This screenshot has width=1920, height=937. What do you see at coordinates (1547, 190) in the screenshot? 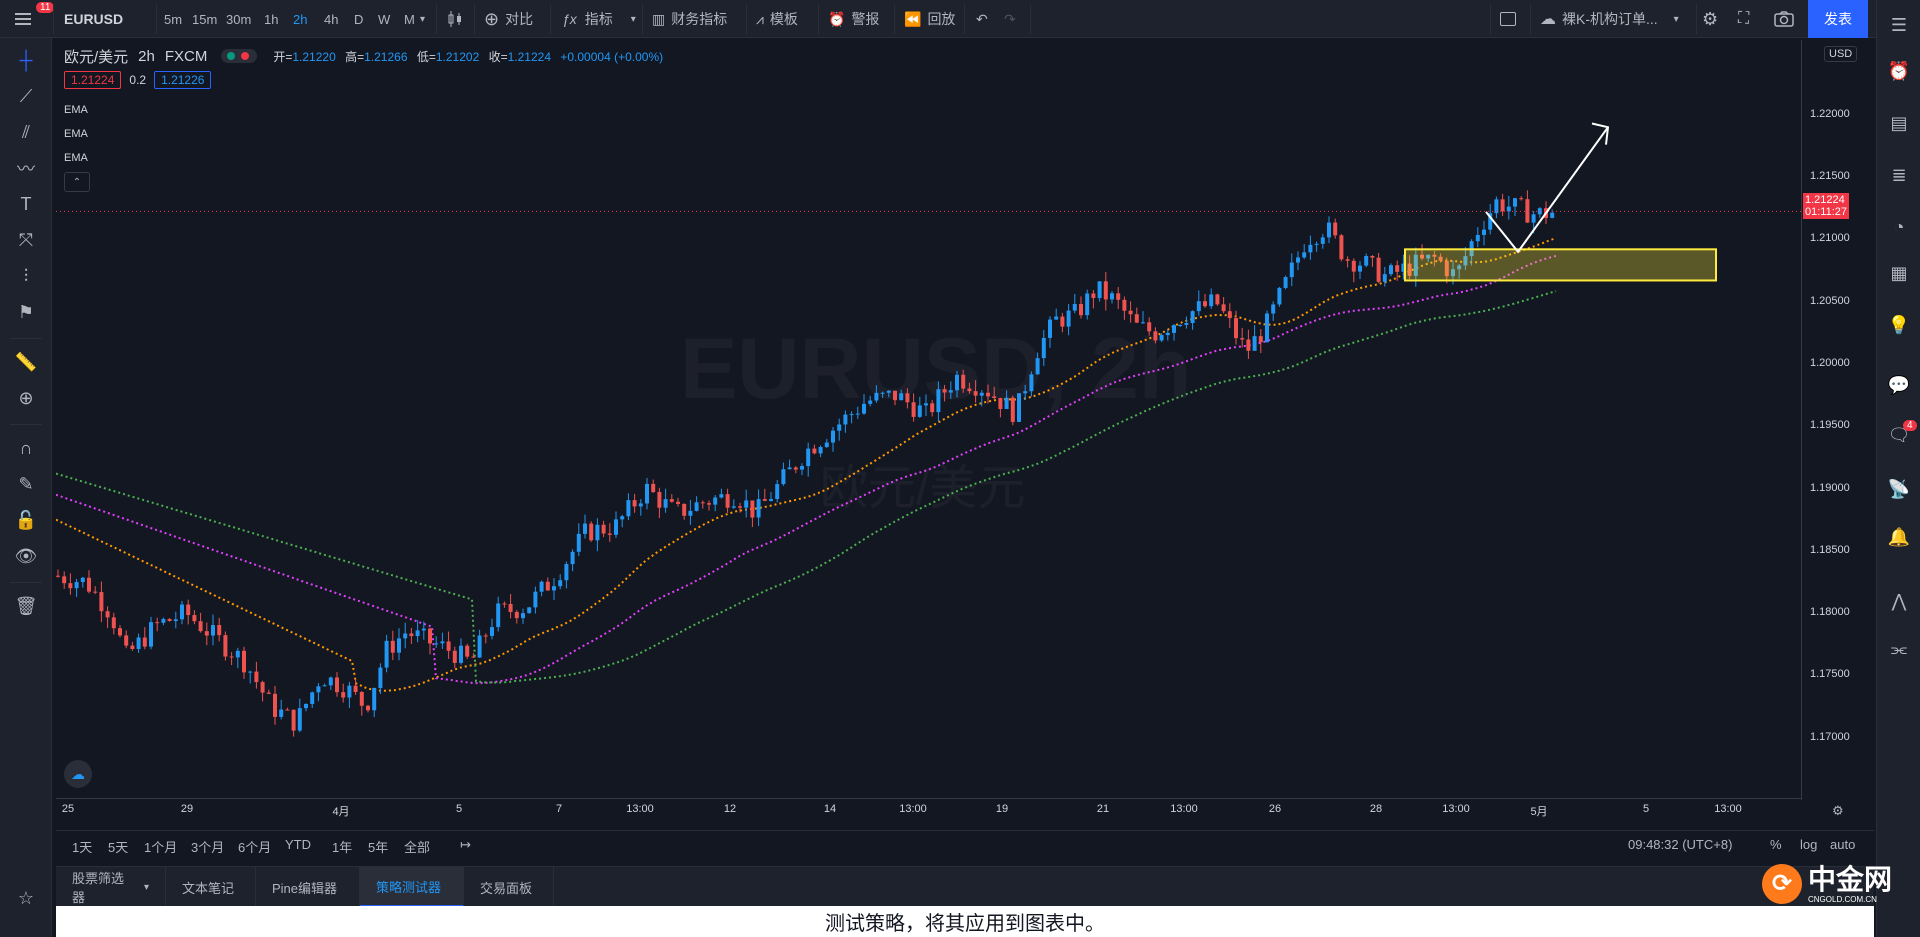
I see `projection-arrow` at bounding box center [1547, 190].